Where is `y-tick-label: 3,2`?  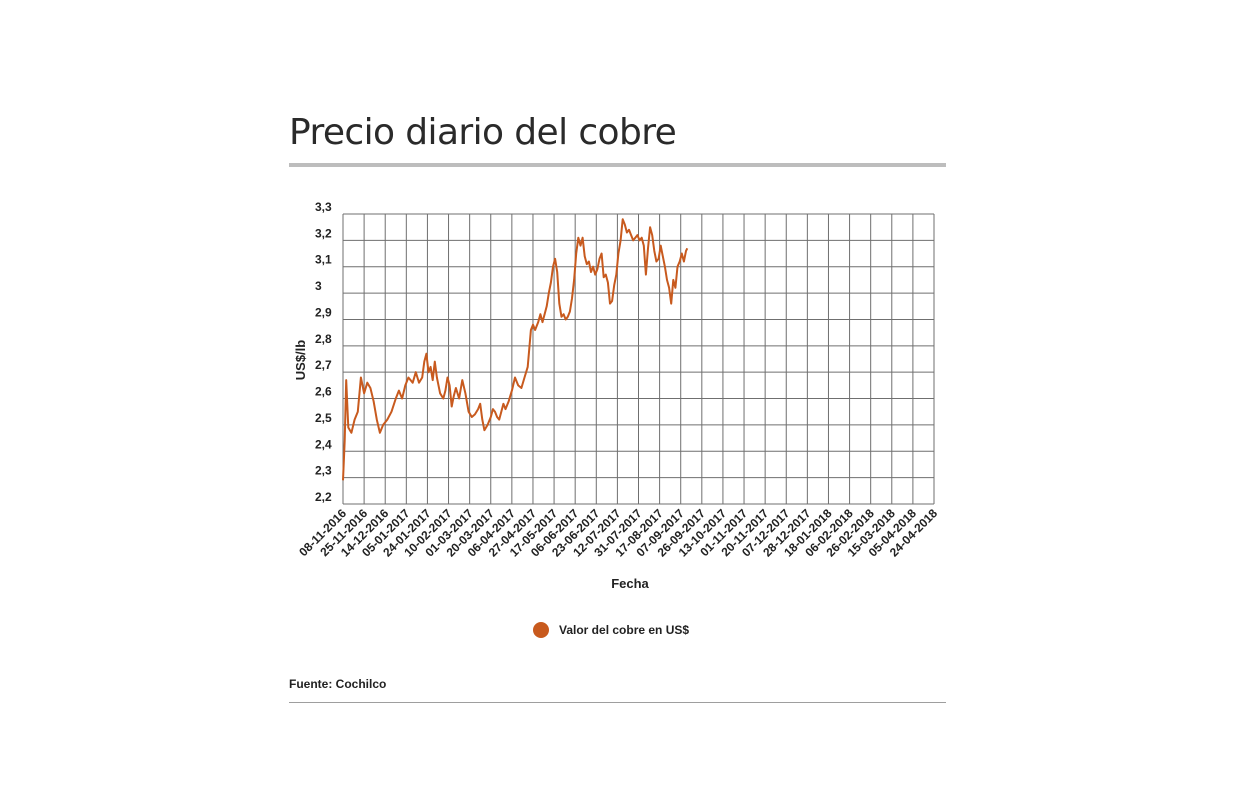 y-tick-label: 3,2 is located at coordinates (323, 233).